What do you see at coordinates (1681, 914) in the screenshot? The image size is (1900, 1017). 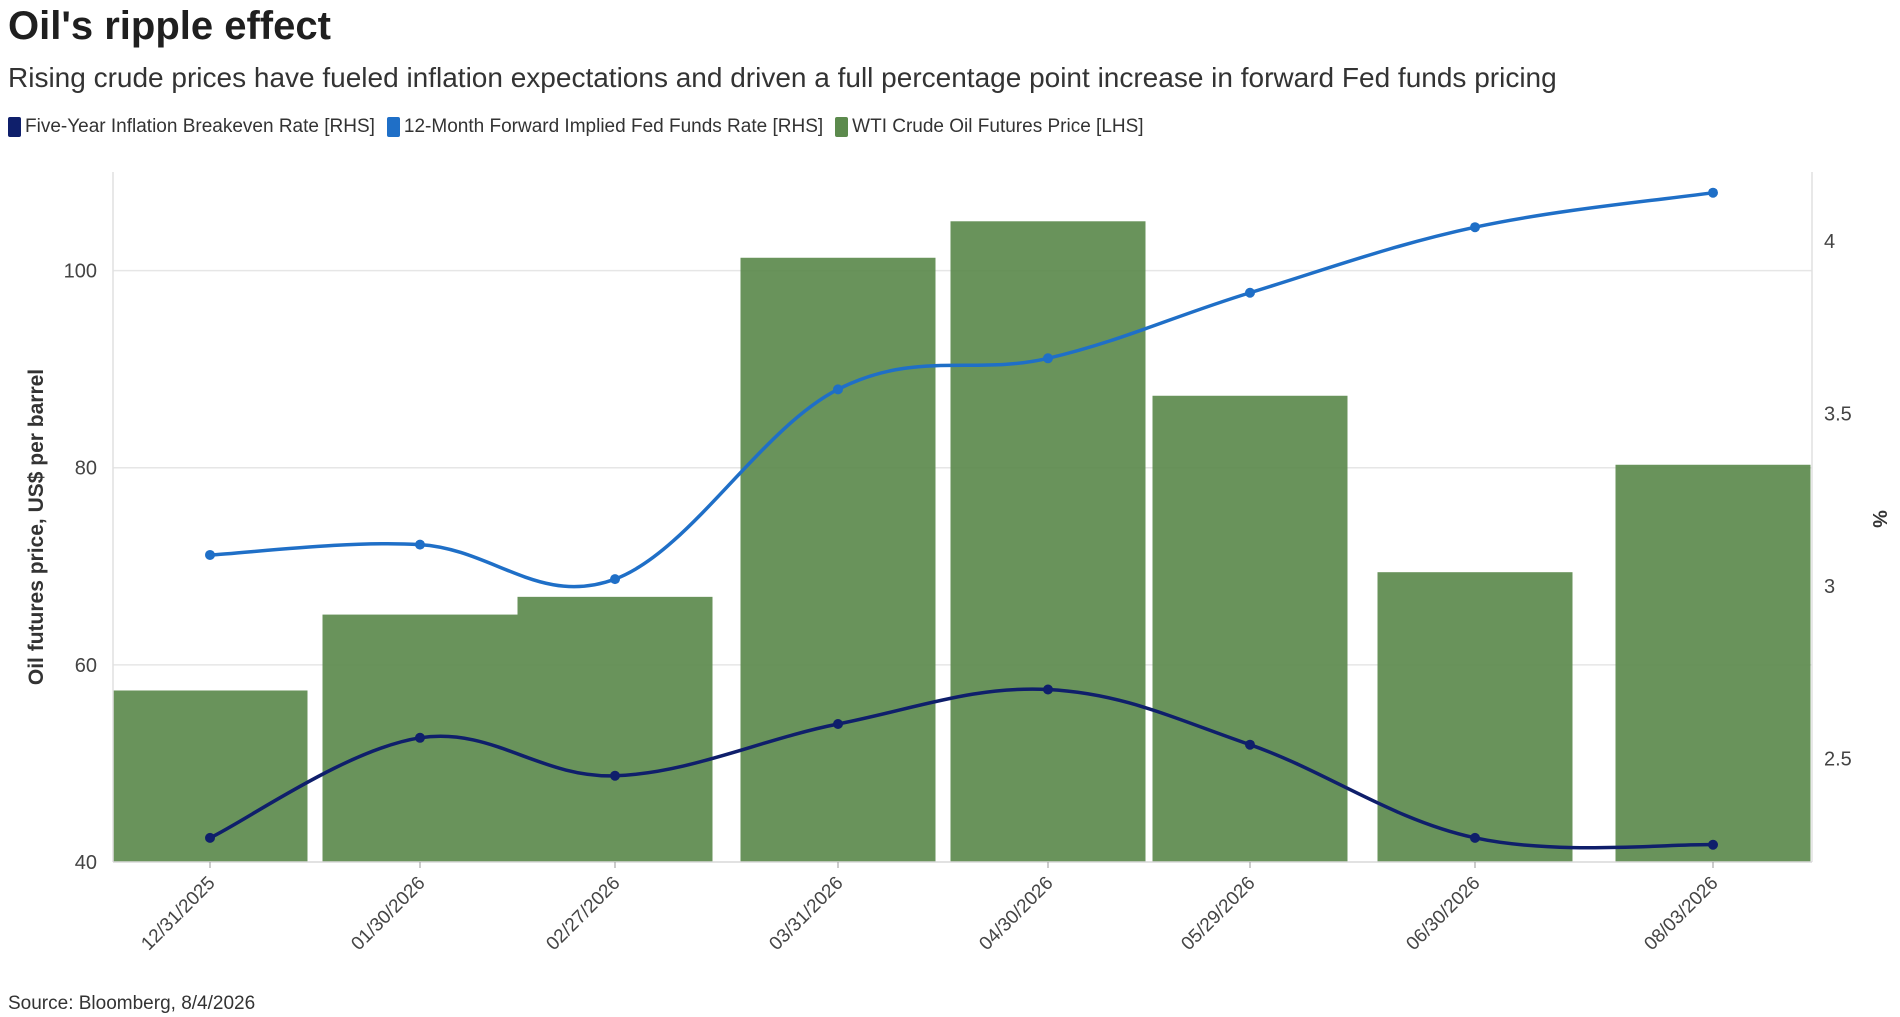 I see `x-tick-label: 08/03/2026` at bounding box center [1681, 914].